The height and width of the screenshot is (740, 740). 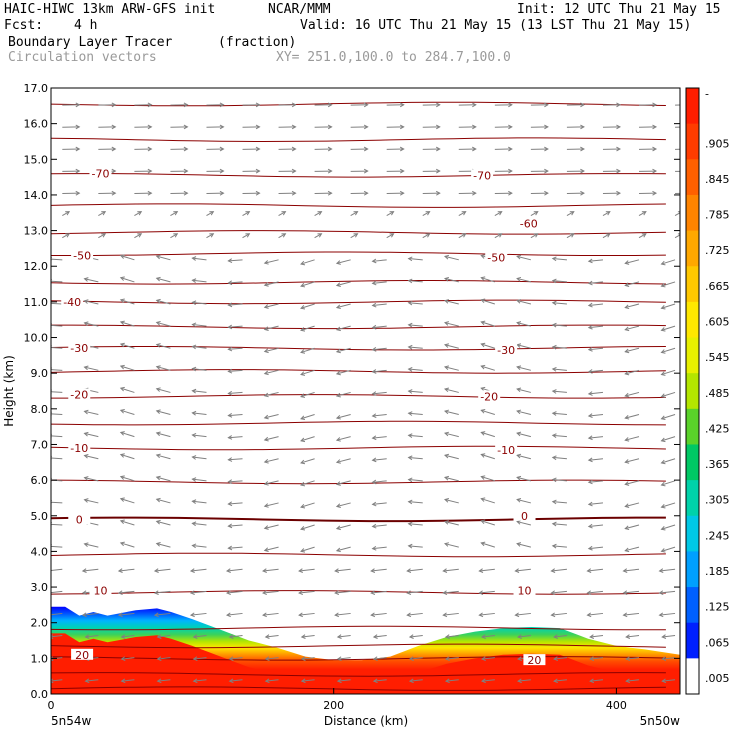 I want to click on contour-label: -30, so click(x=506, y=350).